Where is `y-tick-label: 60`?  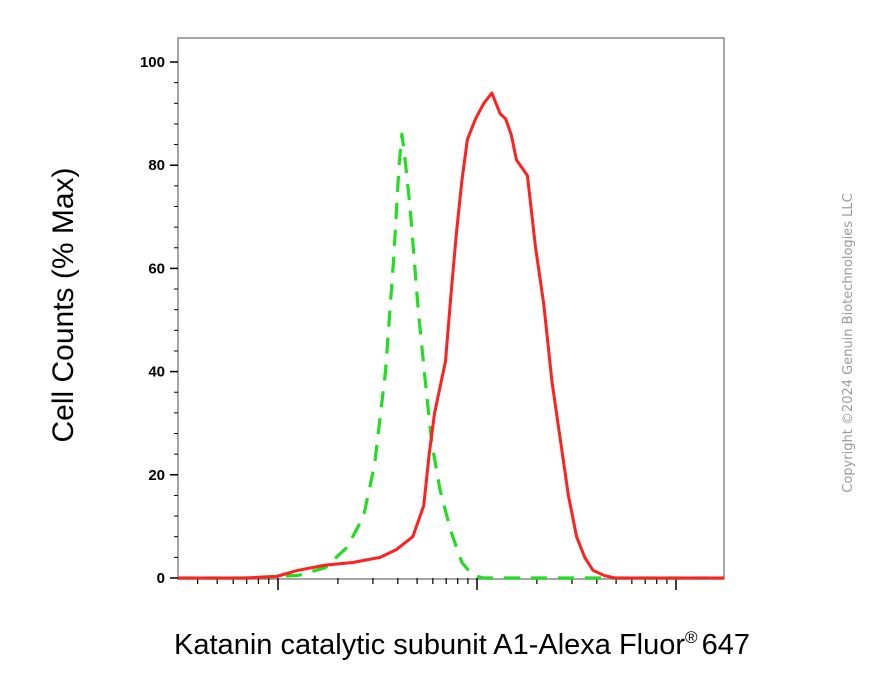 y-tick-label: 60 is located at coordinates (156, 268).